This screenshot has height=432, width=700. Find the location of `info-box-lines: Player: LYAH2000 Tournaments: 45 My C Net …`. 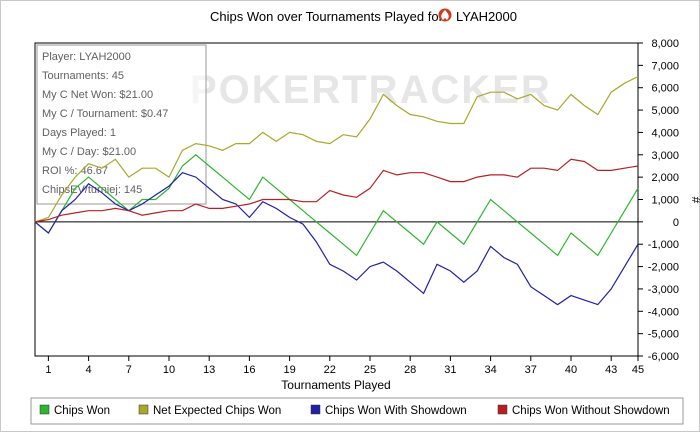

info-box-lines: Player: LYAH2000 Tournaments: 45 My C Net … is located at coordinates (105, 123).